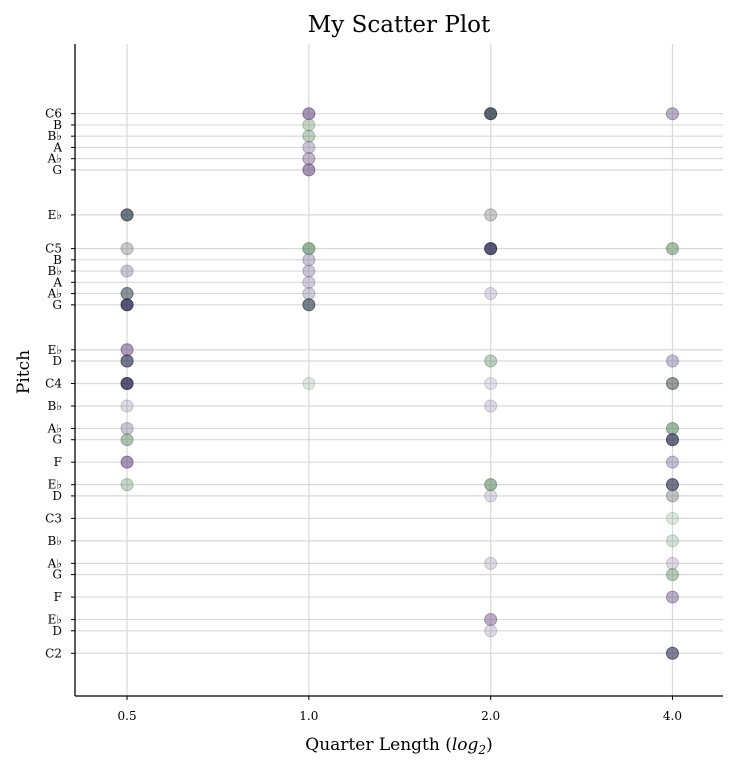 The image size is (737, 770). Describe the element at coordinates (481, 750) in the screenshot. I see `x-axis-label-sub: 2` at that location.